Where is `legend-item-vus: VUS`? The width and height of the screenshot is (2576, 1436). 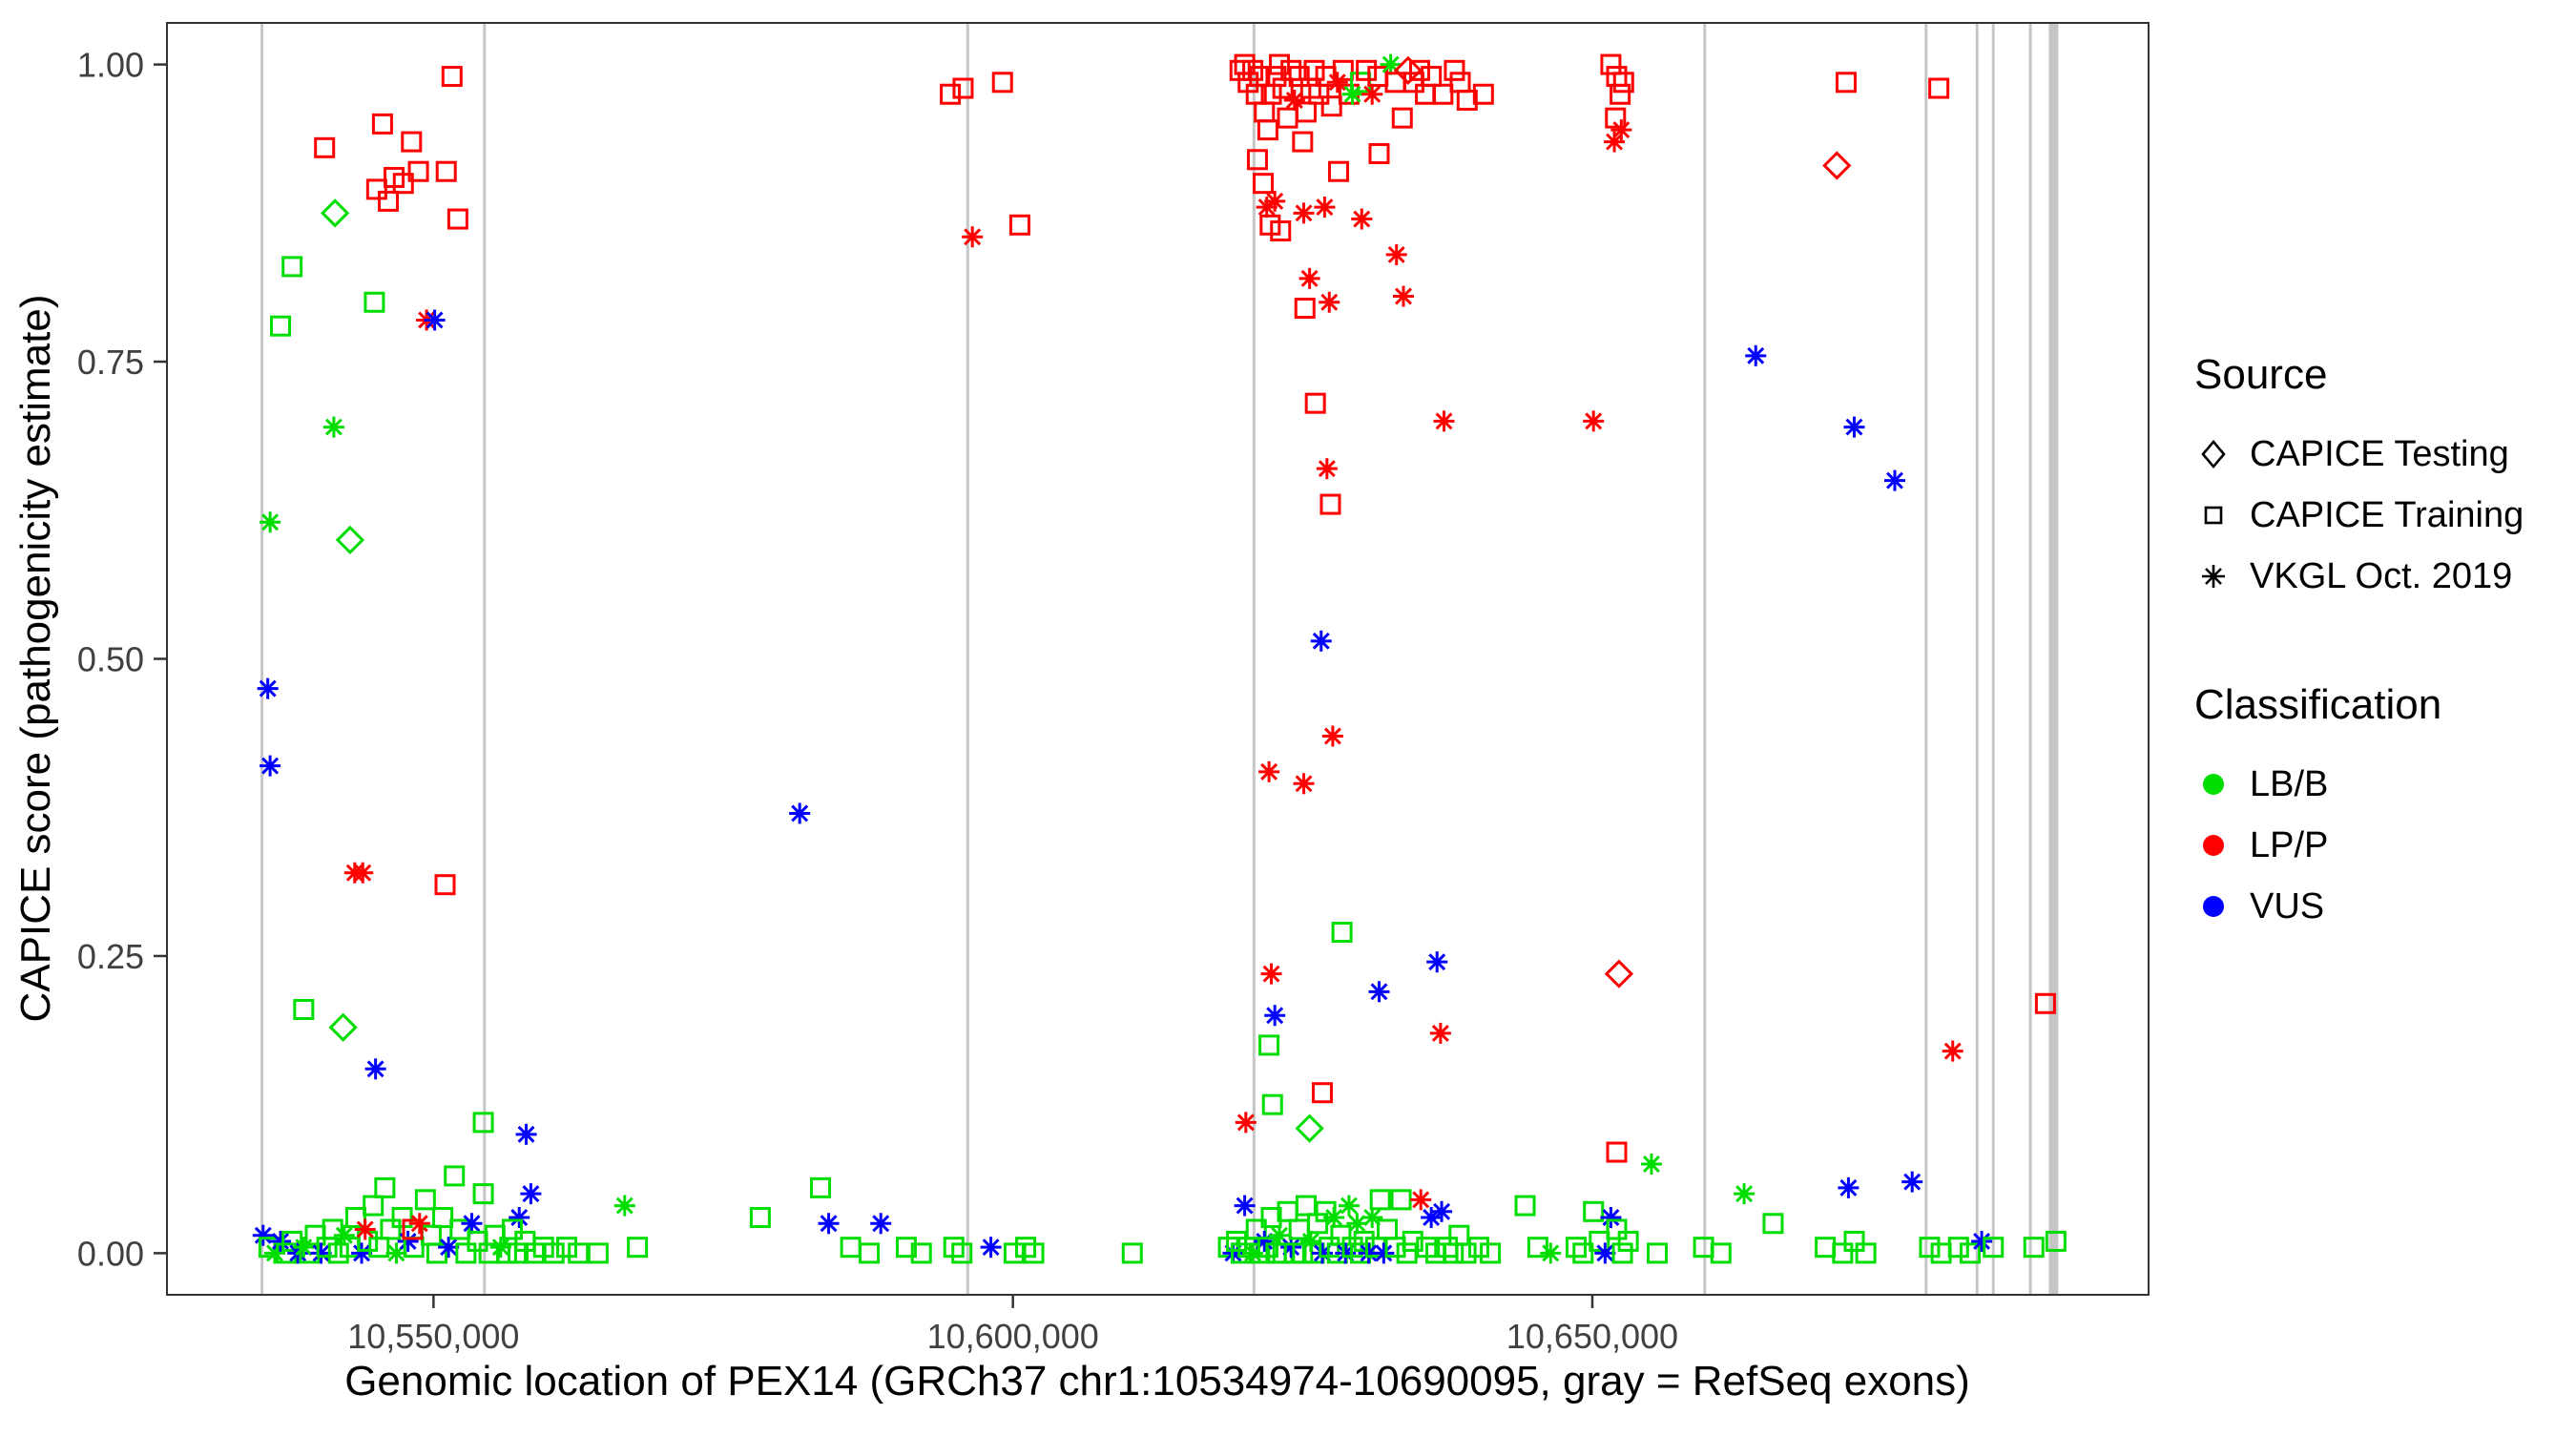
legend-item-vus: VUS is located at coordinates (2375, 906).